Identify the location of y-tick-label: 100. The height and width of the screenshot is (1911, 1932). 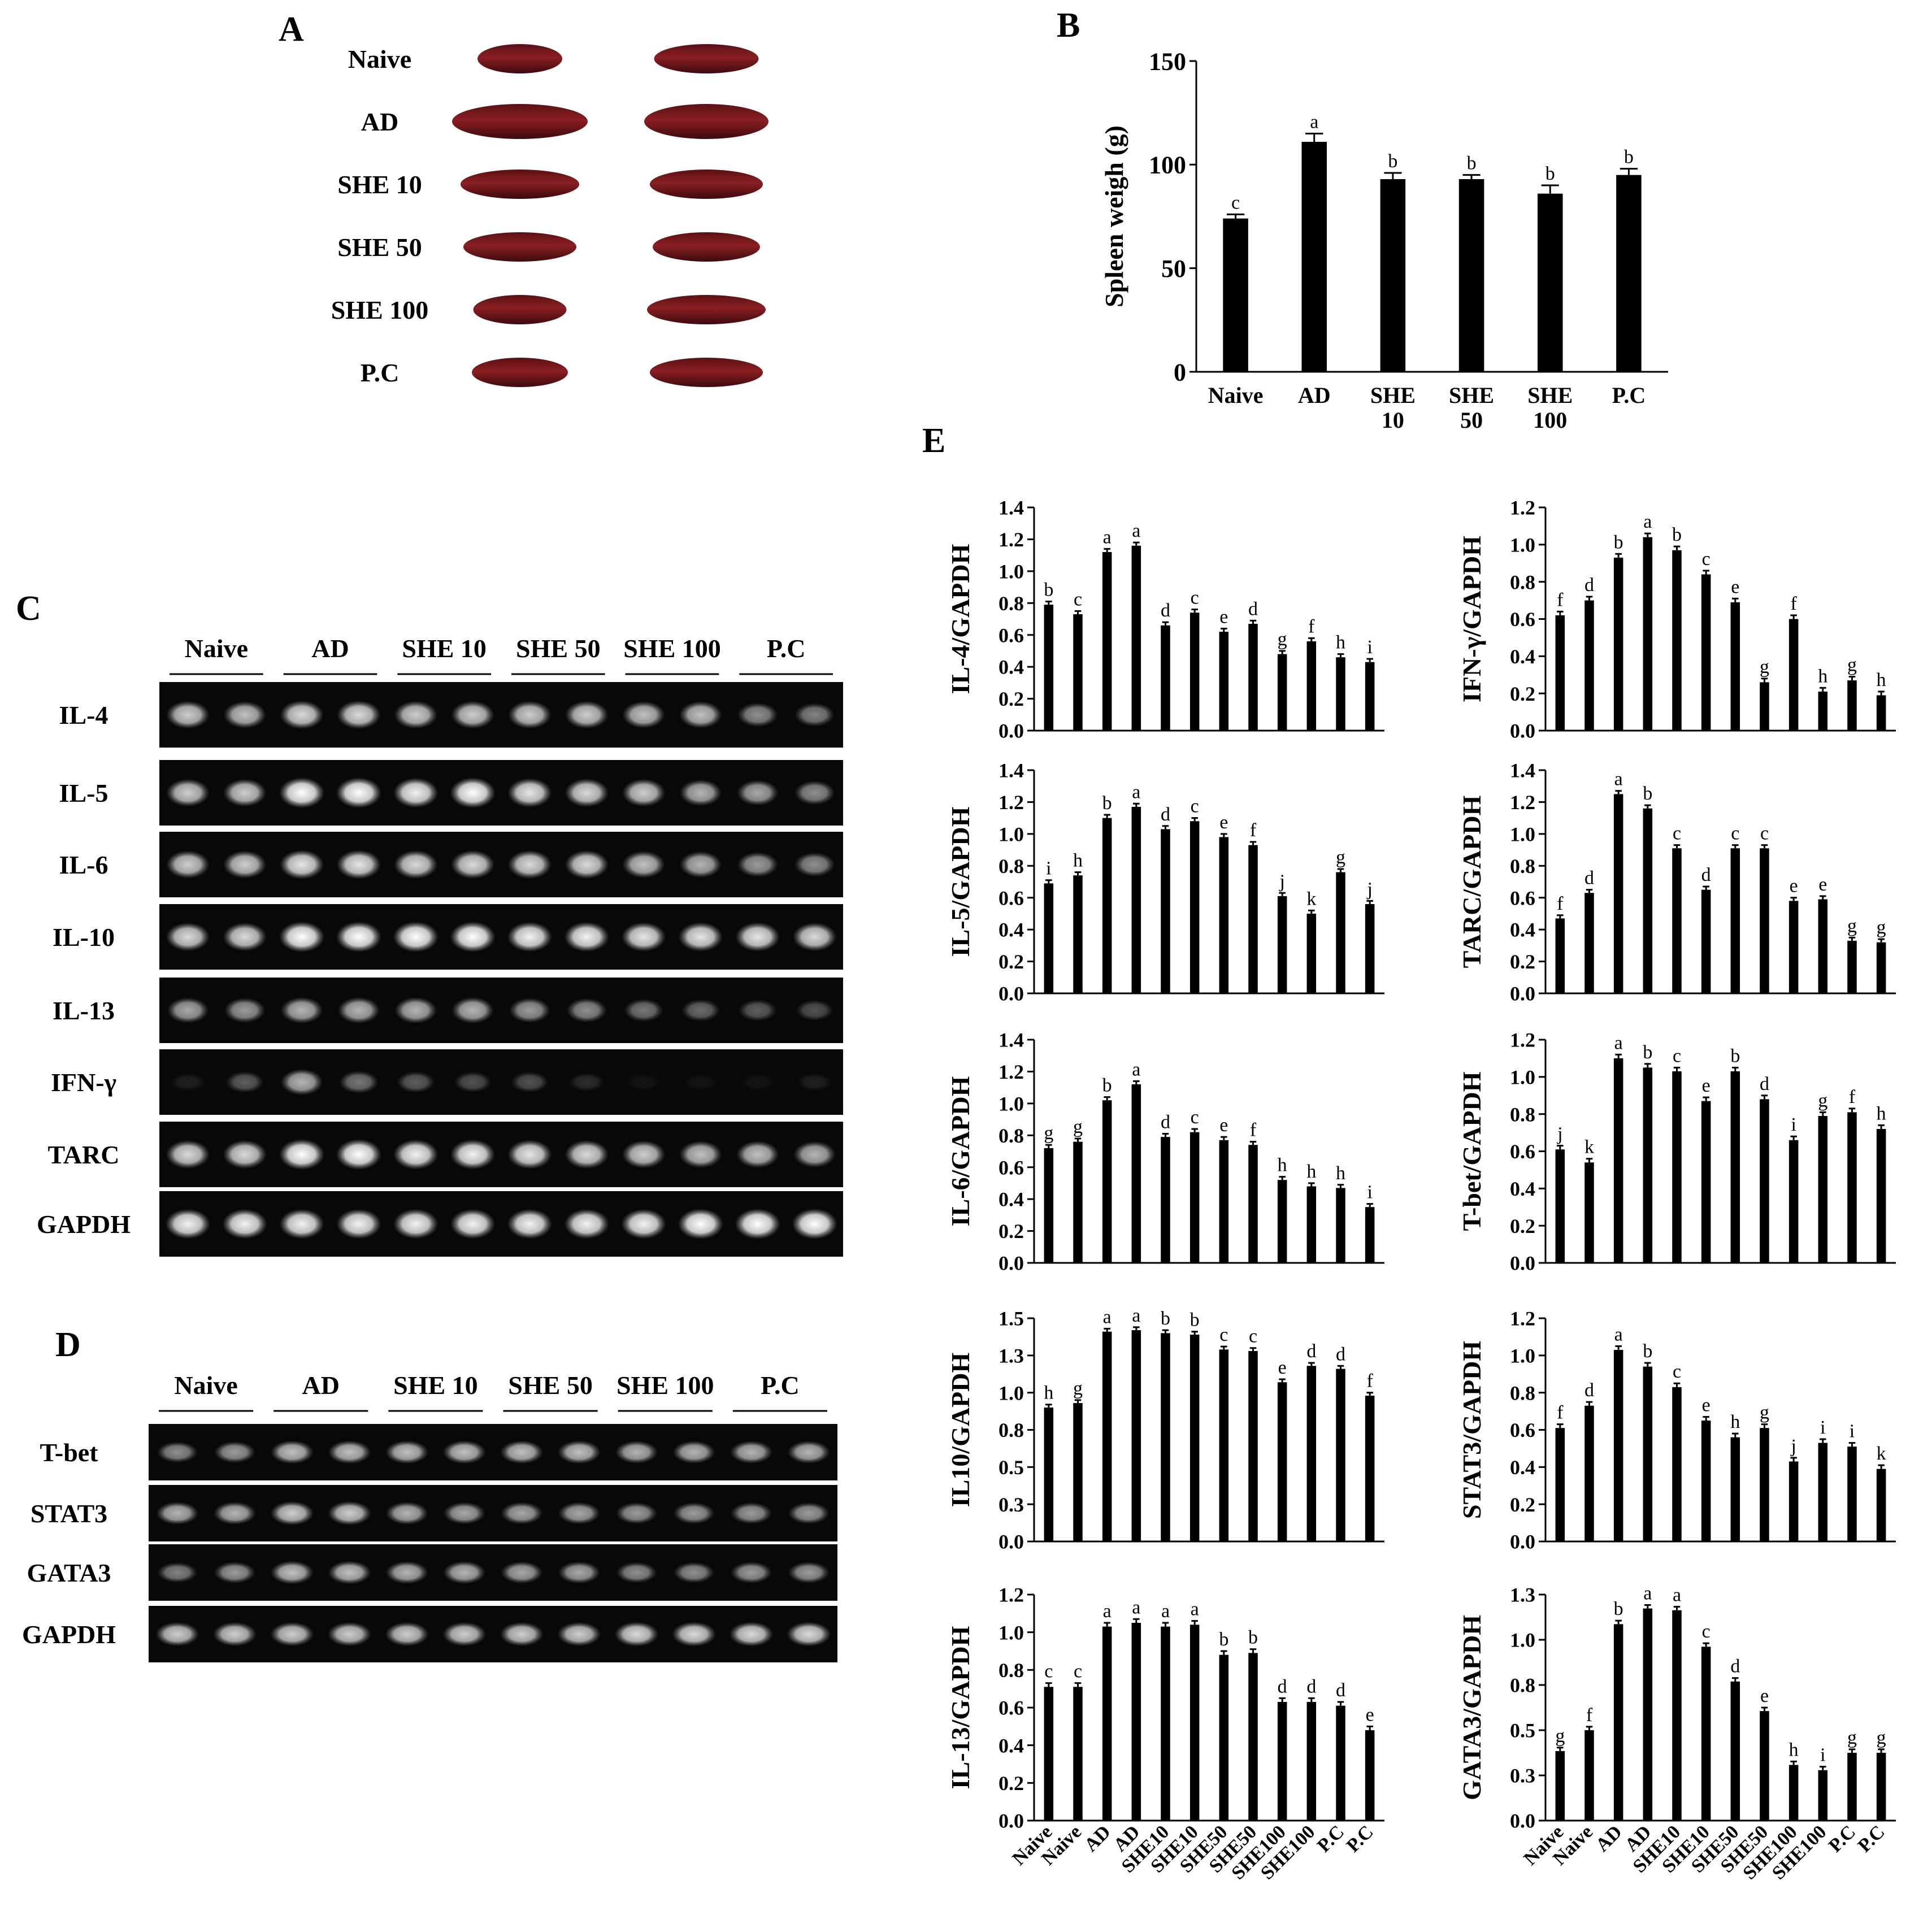
(1167, 165).